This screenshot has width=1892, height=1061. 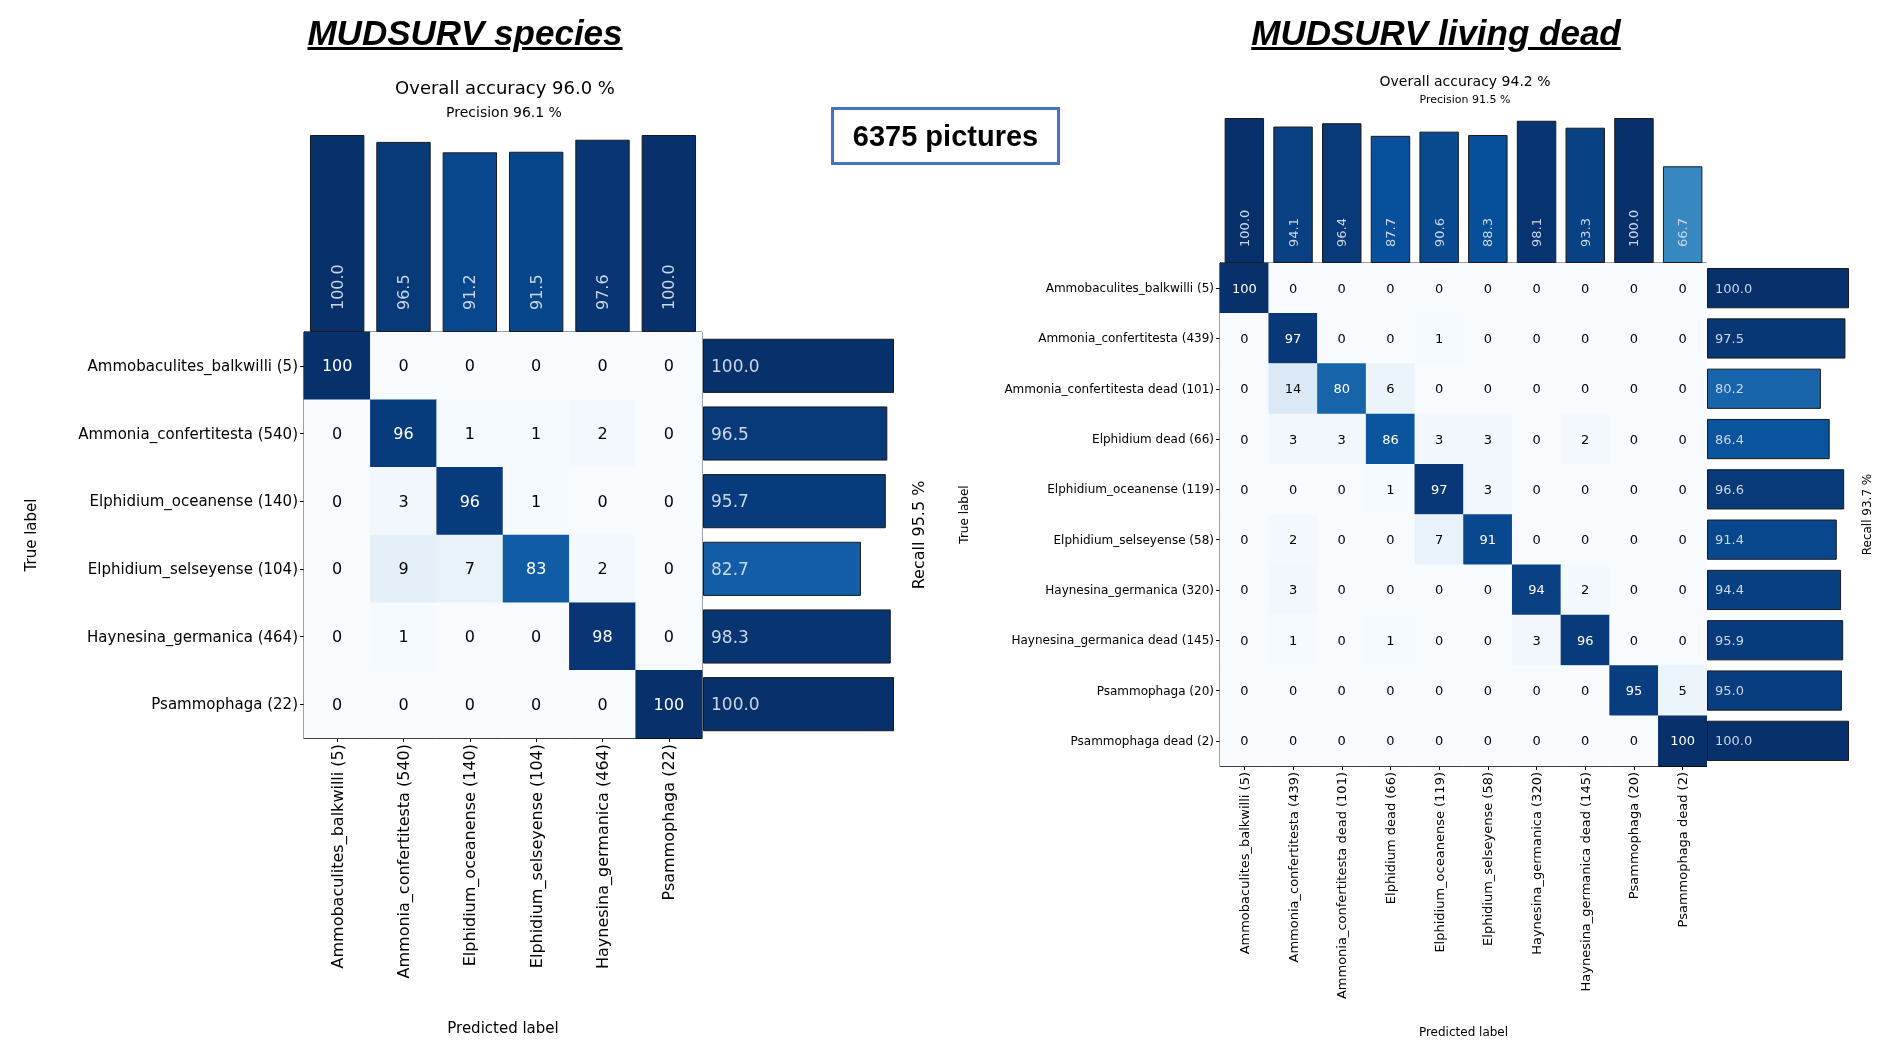 What do you see at coordinates (1142, 740) in the screenshot?
I see `y-tick-label: Psammophaga dead (2)` at bounding box center [1142, 740].